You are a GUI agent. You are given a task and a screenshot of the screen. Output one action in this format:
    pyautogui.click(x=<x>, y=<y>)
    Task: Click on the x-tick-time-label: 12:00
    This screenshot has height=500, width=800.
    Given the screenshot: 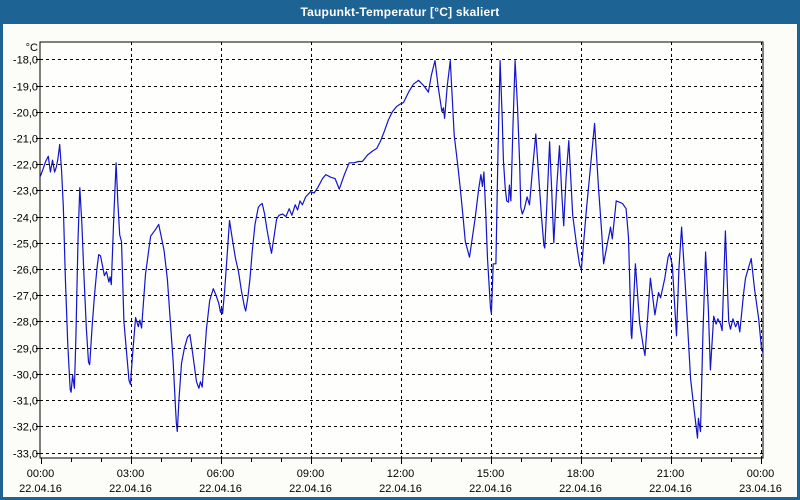 What is the action you would take?
    pyautogui.click(x=401, y=474)
    